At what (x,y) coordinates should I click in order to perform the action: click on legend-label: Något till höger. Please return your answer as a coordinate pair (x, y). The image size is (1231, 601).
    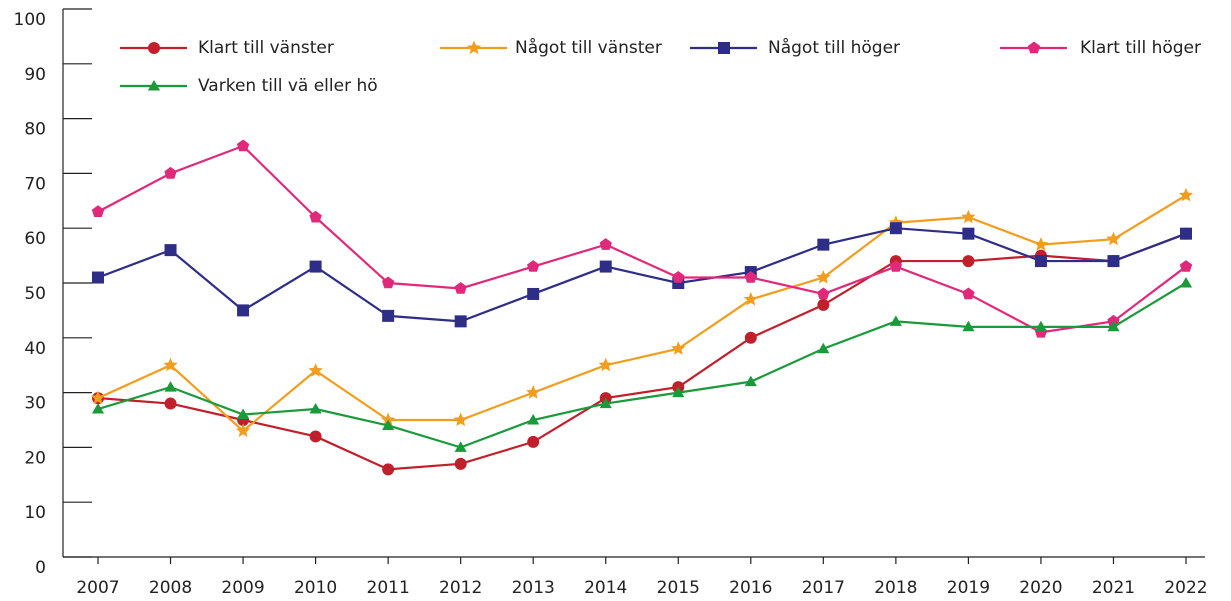
    Looking at the image, I should click on (834, 47).